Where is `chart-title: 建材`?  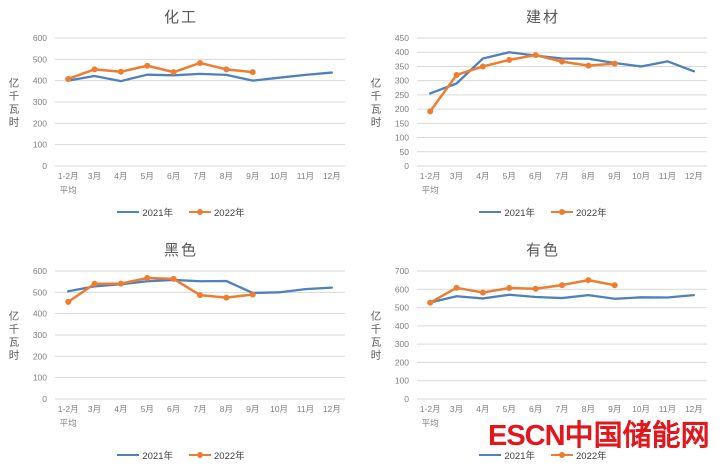 chart-title: 建材 is located at coordinates (542, 17).